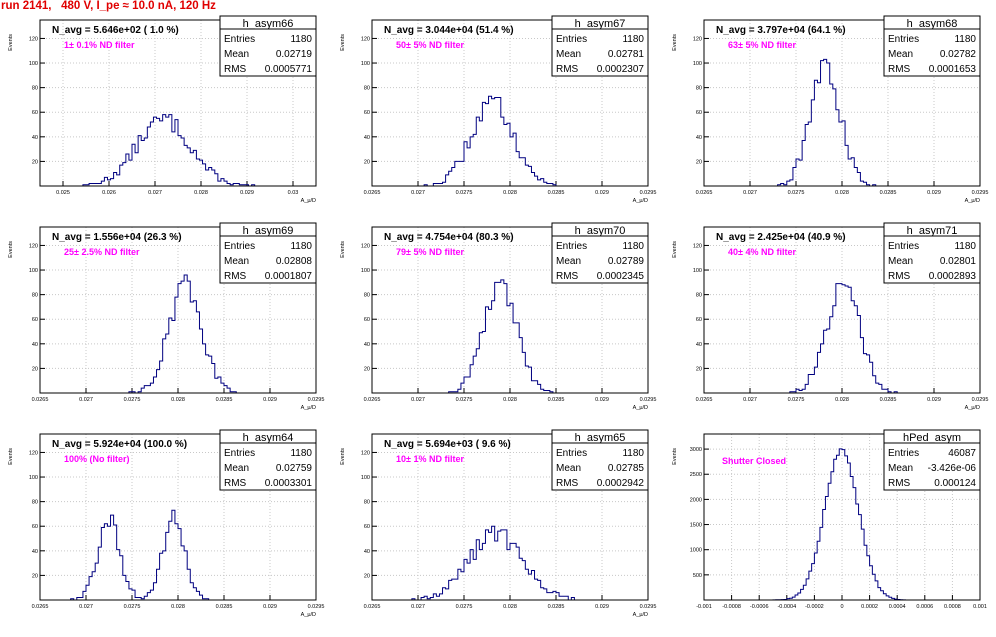 This screenshot has width=996, height=637. Describe the element at coordinates (704, 607) in the screenshot. I see `x-tick-label: -0.001` at that location.